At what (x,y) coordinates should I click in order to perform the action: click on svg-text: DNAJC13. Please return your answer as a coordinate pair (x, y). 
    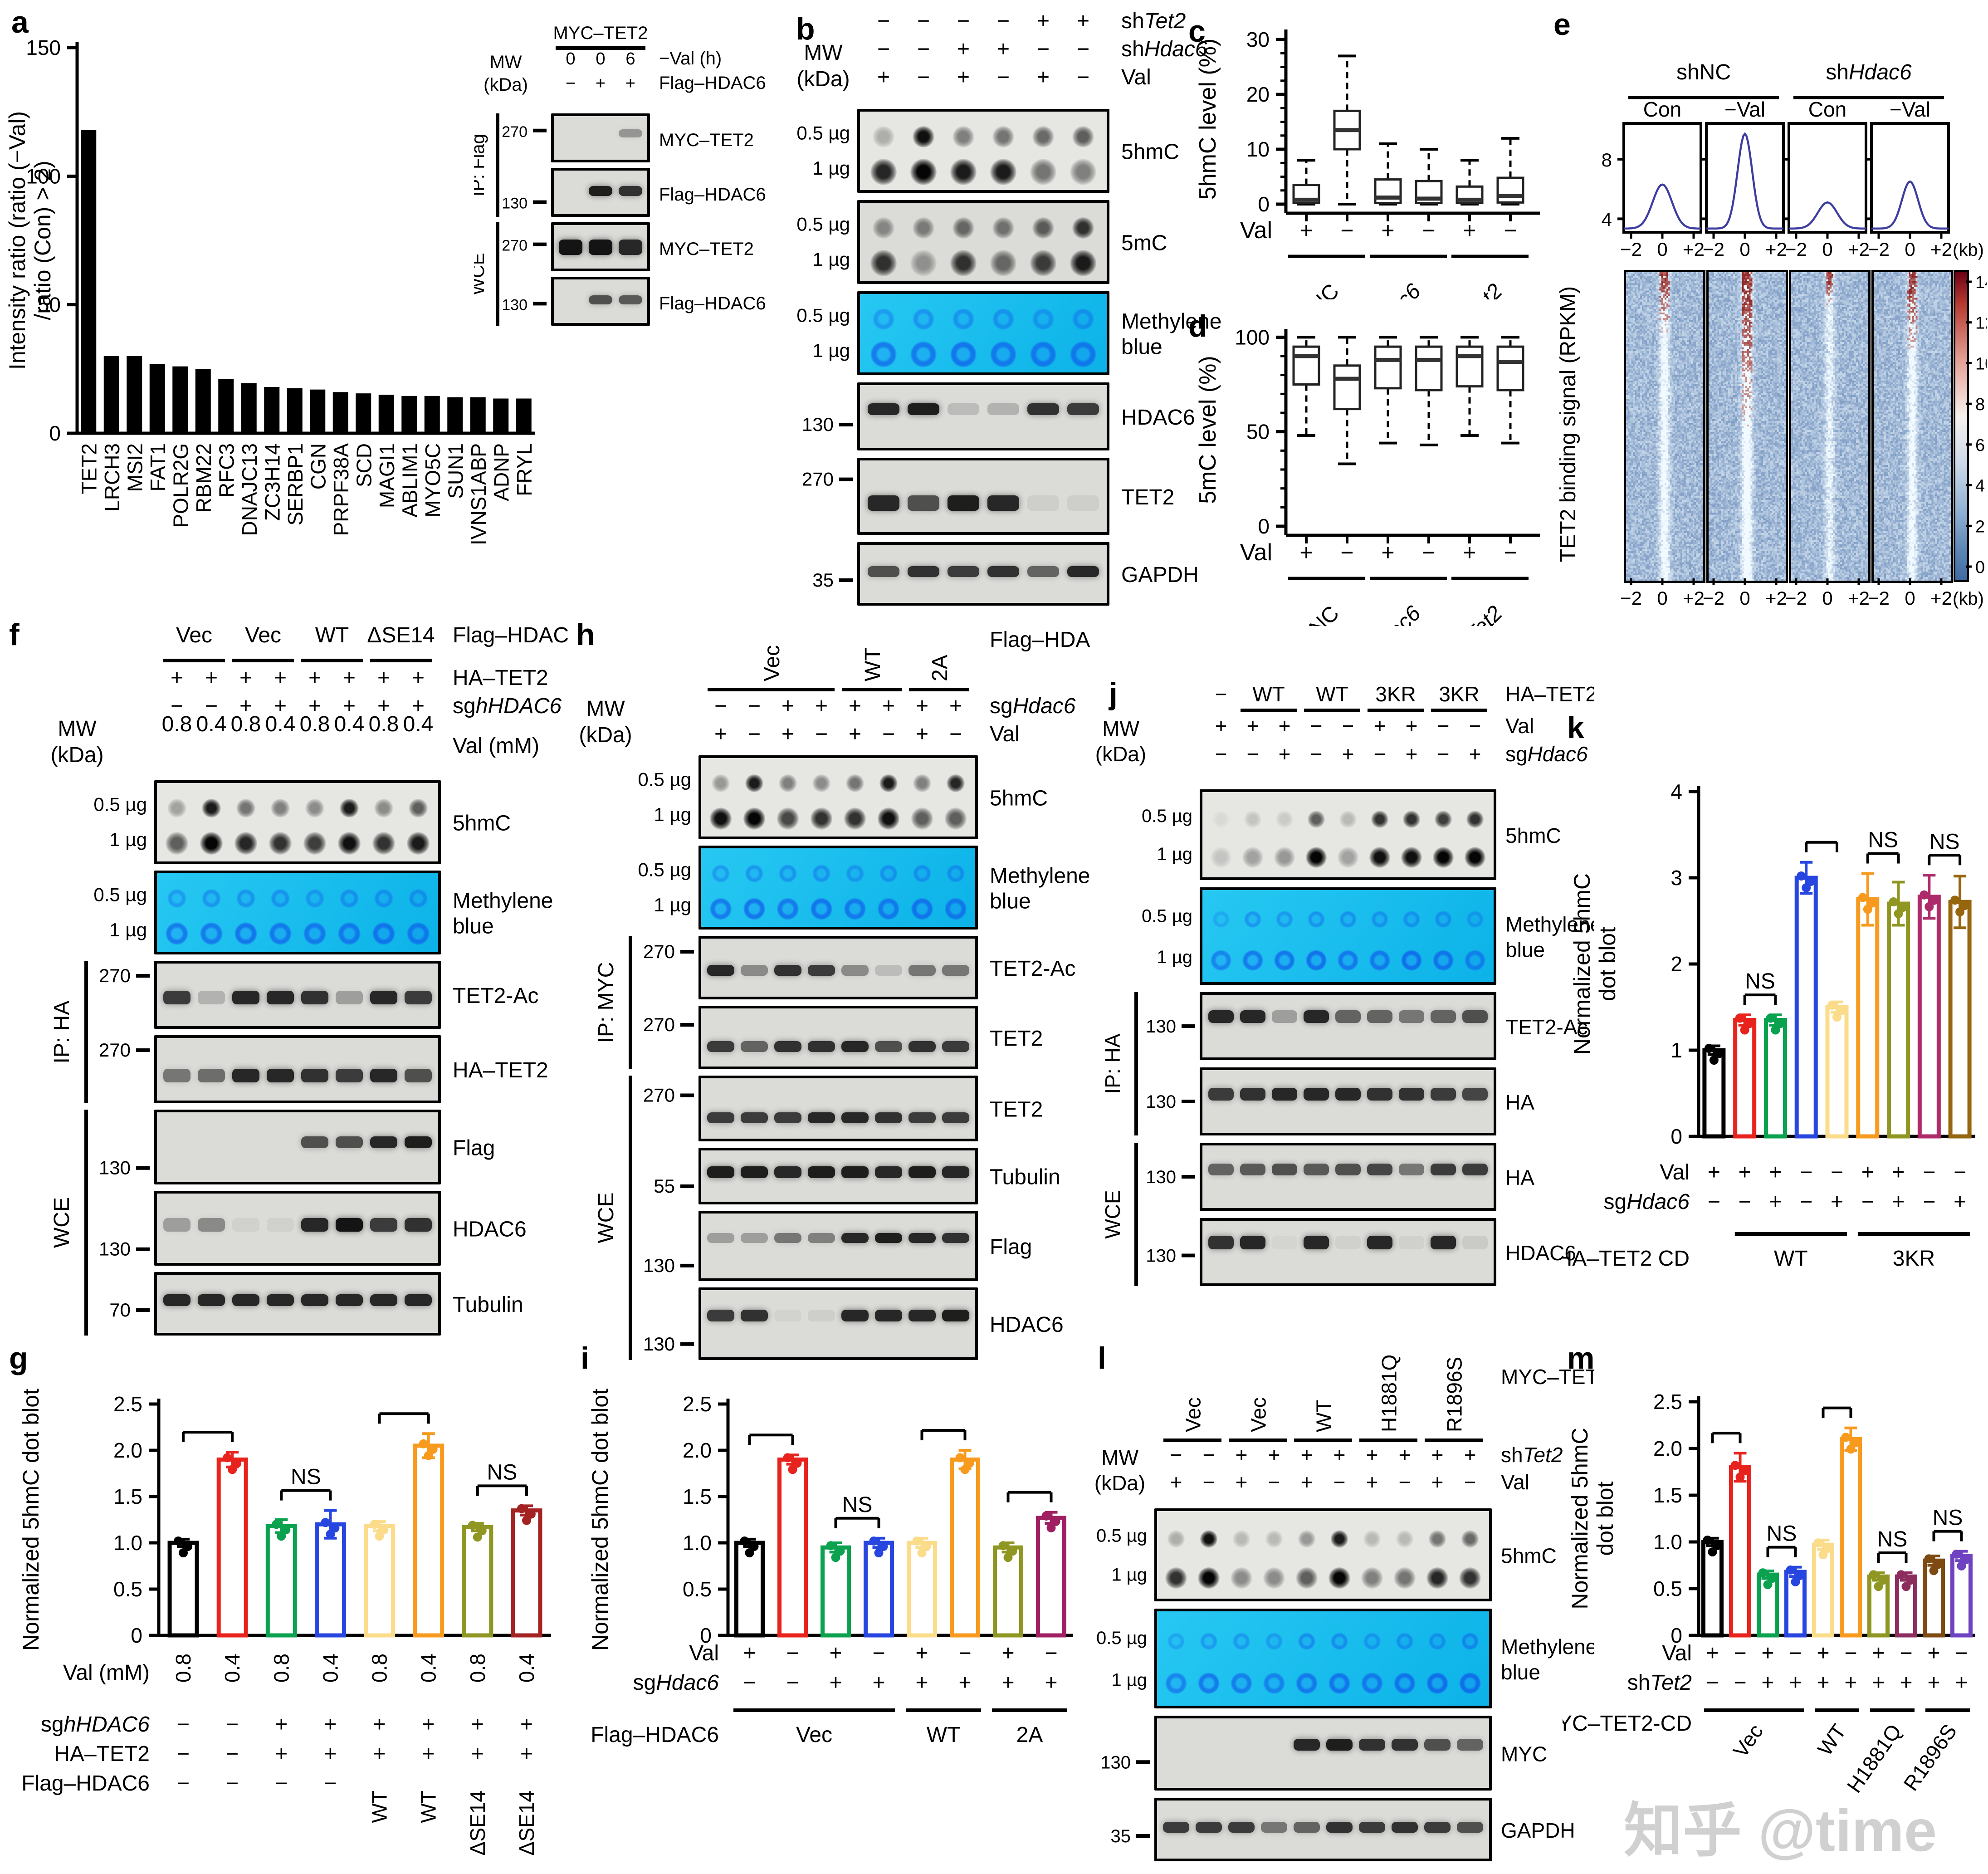
    Looking at the image, I should click on (249, 490).